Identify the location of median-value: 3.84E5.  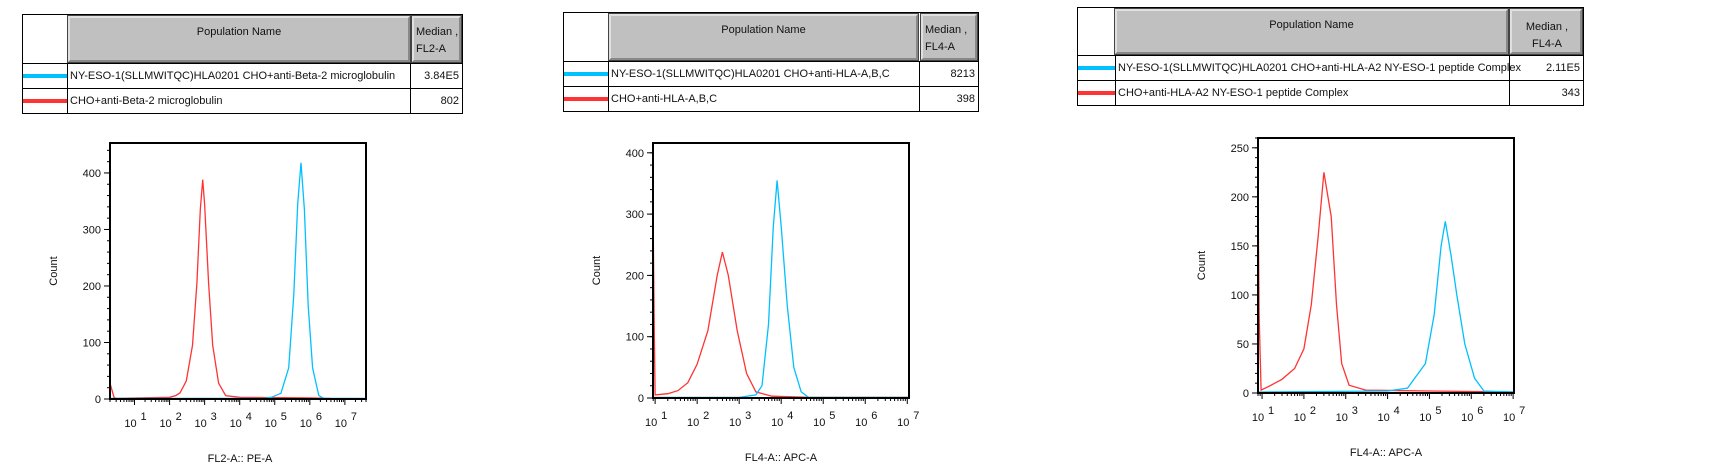
(436, 76).